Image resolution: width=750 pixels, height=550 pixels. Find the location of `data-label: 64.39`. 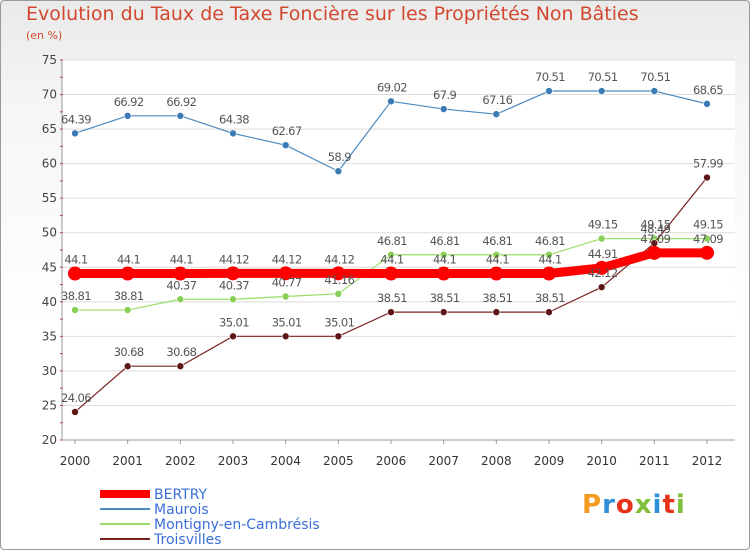

data-label: 64.39 is located at coordinates (76, 119).